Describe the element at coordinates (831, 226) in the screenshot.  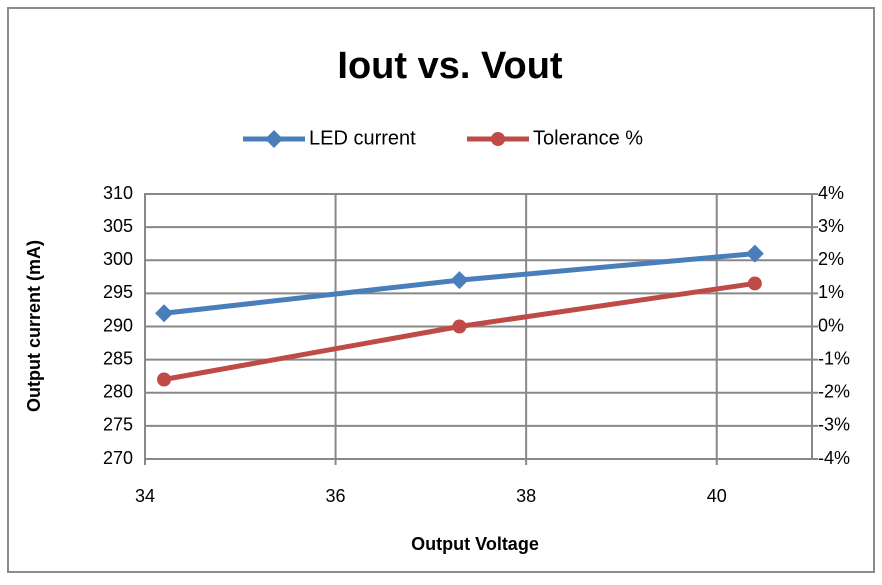
I see `y2-tick-label: 3%` at that location.